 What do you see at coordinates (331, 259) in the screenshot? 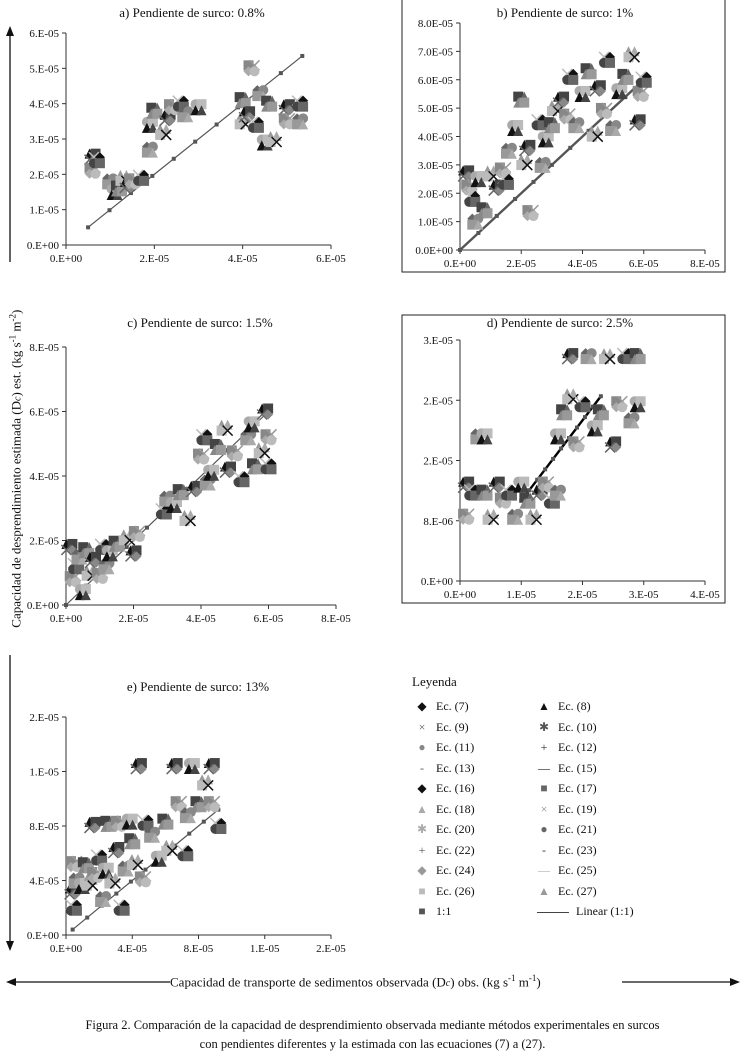
I see `chart-a-x-tick-label: 6.E-05` at bounding box center [331, 259].